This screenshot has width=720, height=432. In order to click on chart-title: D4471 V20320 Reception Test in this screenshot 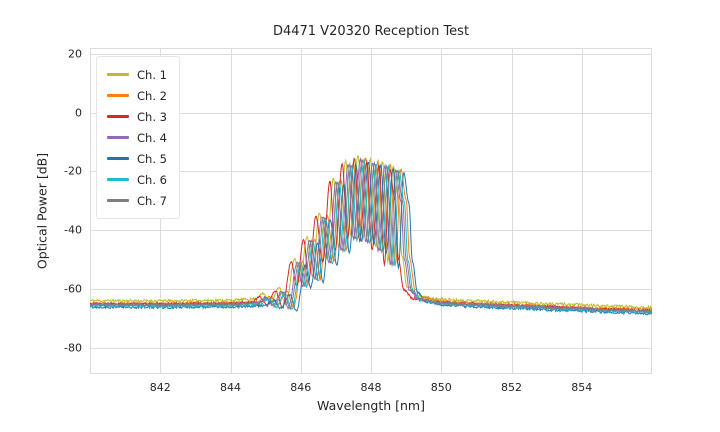, I will do `click(371, 31)`.